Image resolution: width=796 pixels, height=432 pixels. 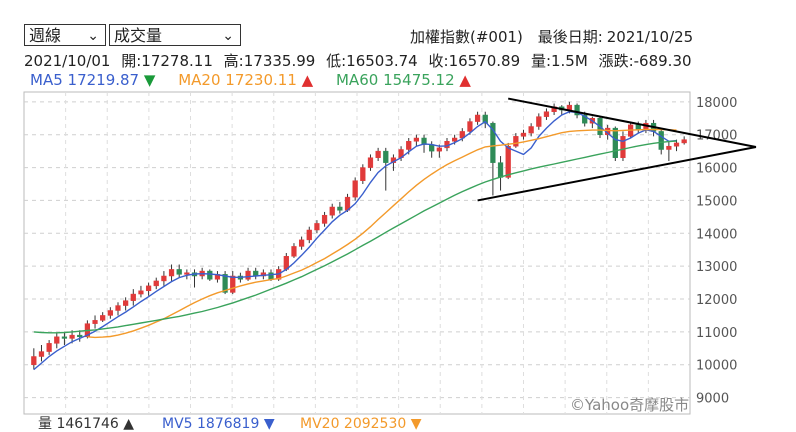 What do you see at coordinates (630, 405) in the screenshot?
I see `watermark: ©Yahoo奇摩股市` at bounding box center [630, 405].